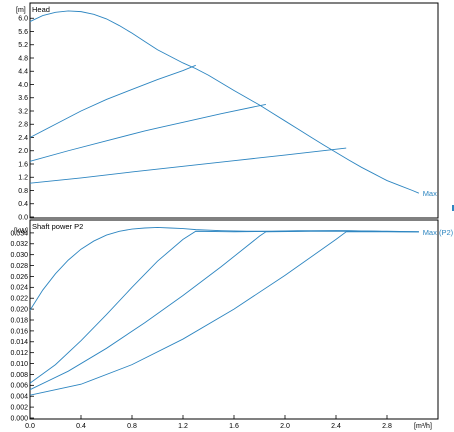  What do you see at coordinates (30, 426) in the screenshot?
I see `x-tick-label: 0.0` at bounding box center [30, 426].